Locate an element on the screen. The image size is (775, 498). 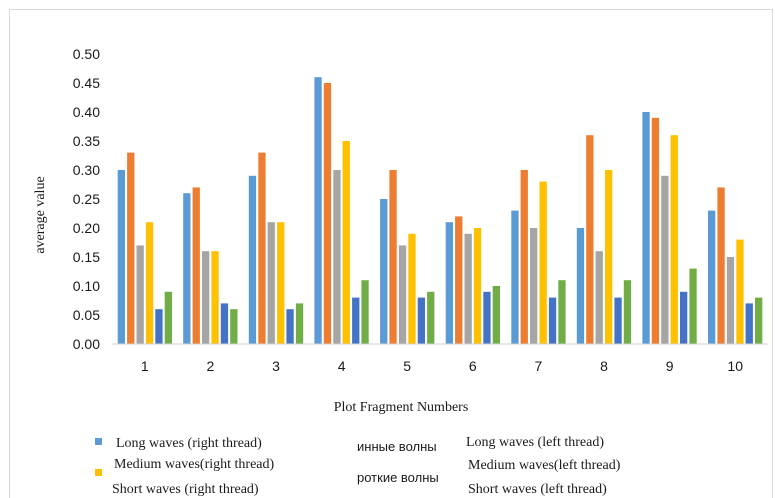
x-axis-title: Plot Fragment Numbers is located at coordinates (401, 407).